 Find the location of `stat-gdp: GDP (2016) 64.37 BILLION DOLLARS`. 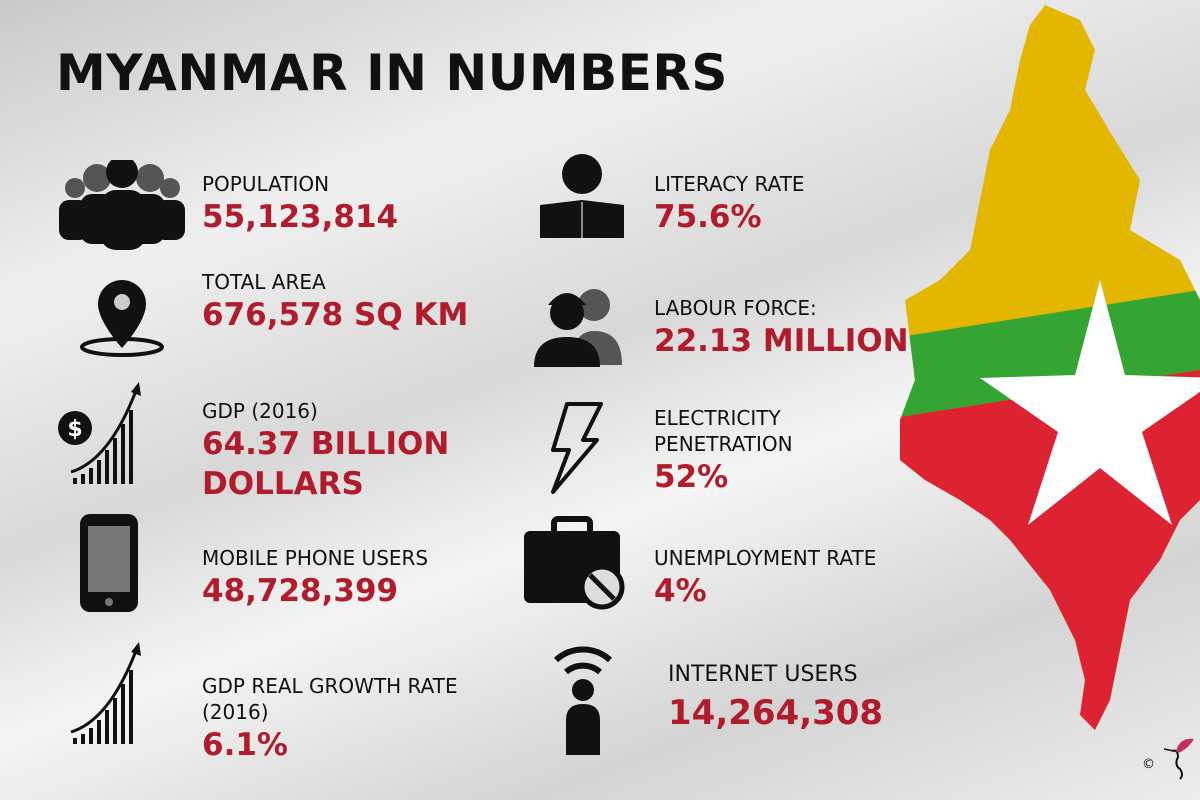

stat-gdp: GDP (2016) 64.37 BILLION DOLLARS is located at coordinates (352, 451).